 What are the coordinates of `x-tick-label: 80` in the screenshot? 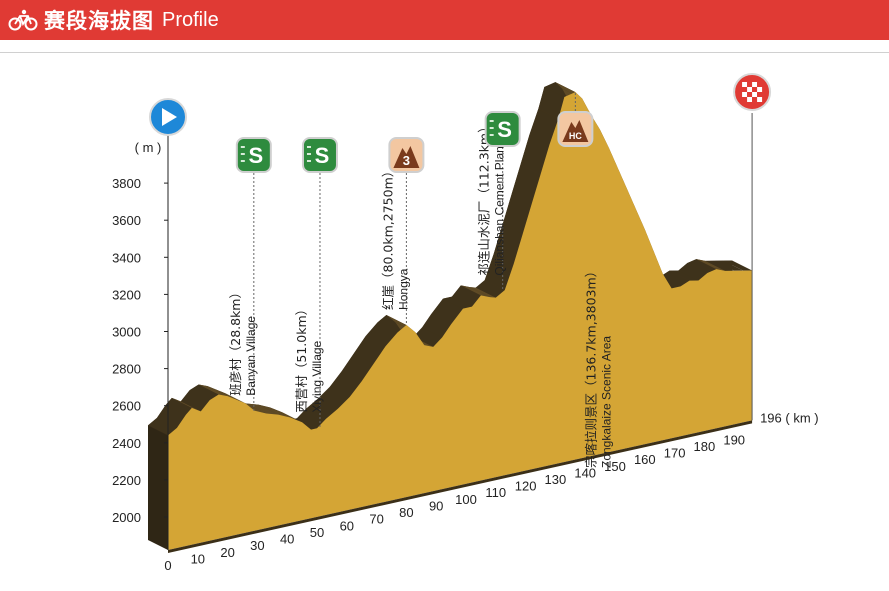 It's located at (406, 512).